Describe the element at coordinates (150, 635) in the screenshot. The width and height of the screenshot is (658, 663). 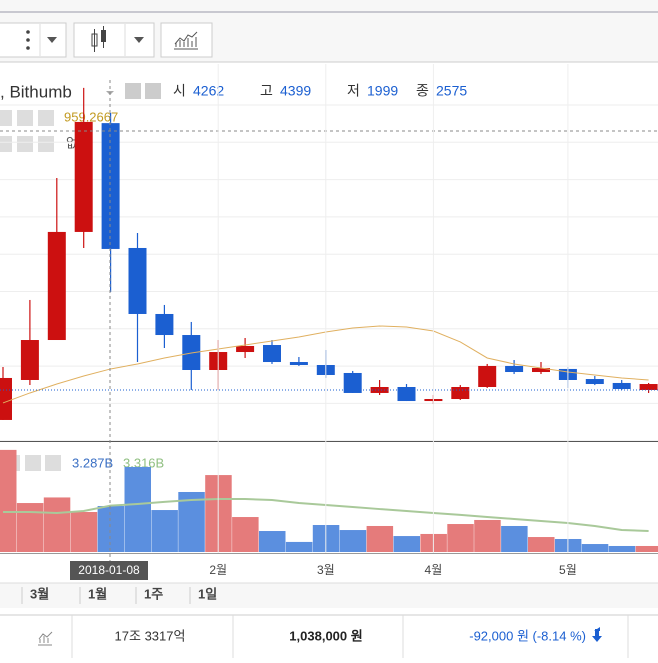
I see `trade-amount: 17조 3317억` at that location.